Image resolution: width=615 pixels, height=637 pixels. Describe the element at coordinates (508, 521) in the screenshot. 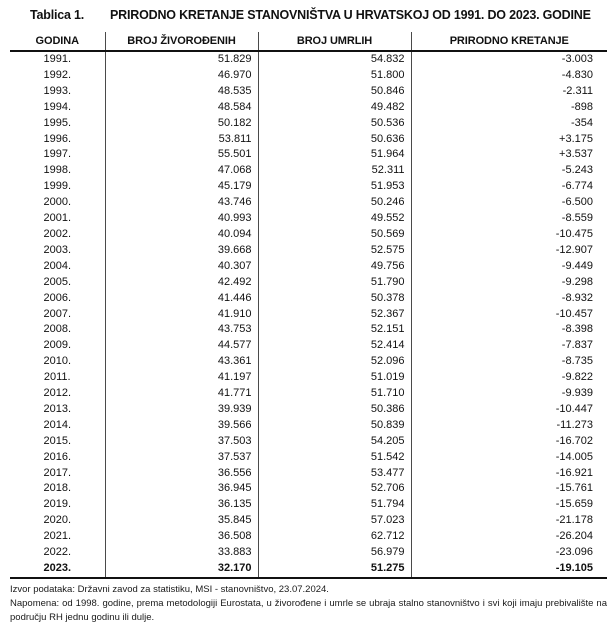

I see `natural-change-cell: -21.178` at that location.